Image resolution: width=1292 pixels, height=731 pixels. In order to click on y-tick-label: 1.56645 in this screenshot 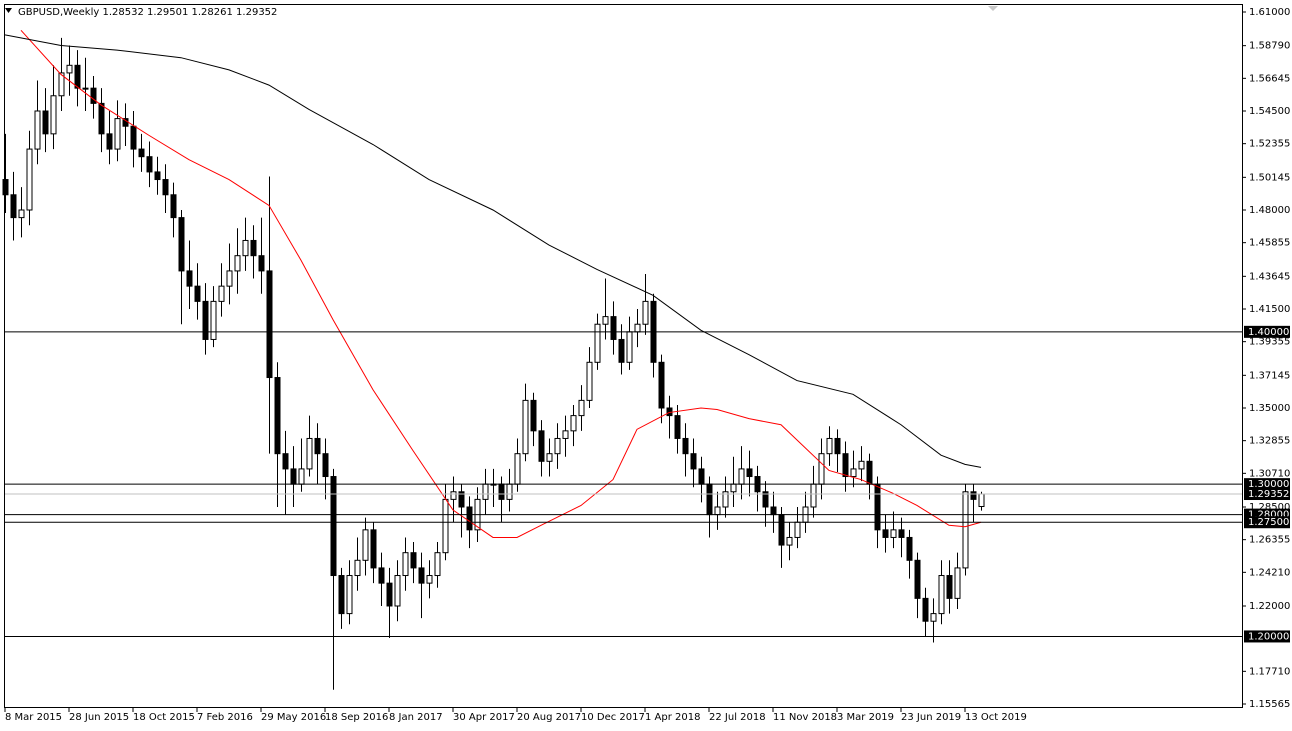, I will do `click(1269, 78)`.